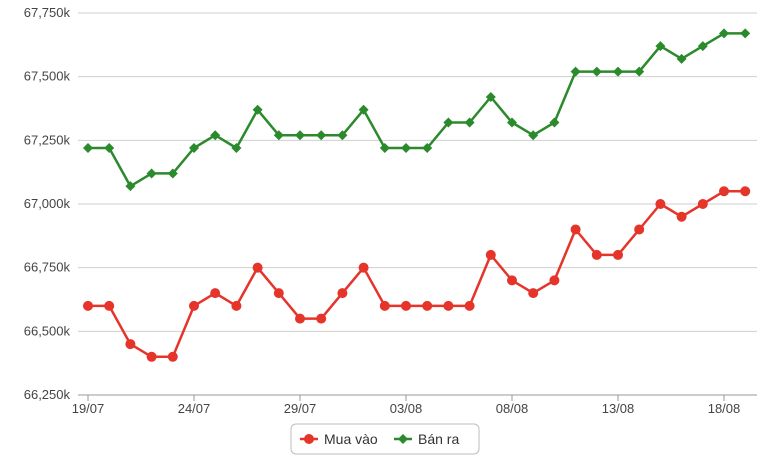 The height and width of the screenshot is (475, 770). I want to click on legend-item: Mua vào, so click(339, 439).